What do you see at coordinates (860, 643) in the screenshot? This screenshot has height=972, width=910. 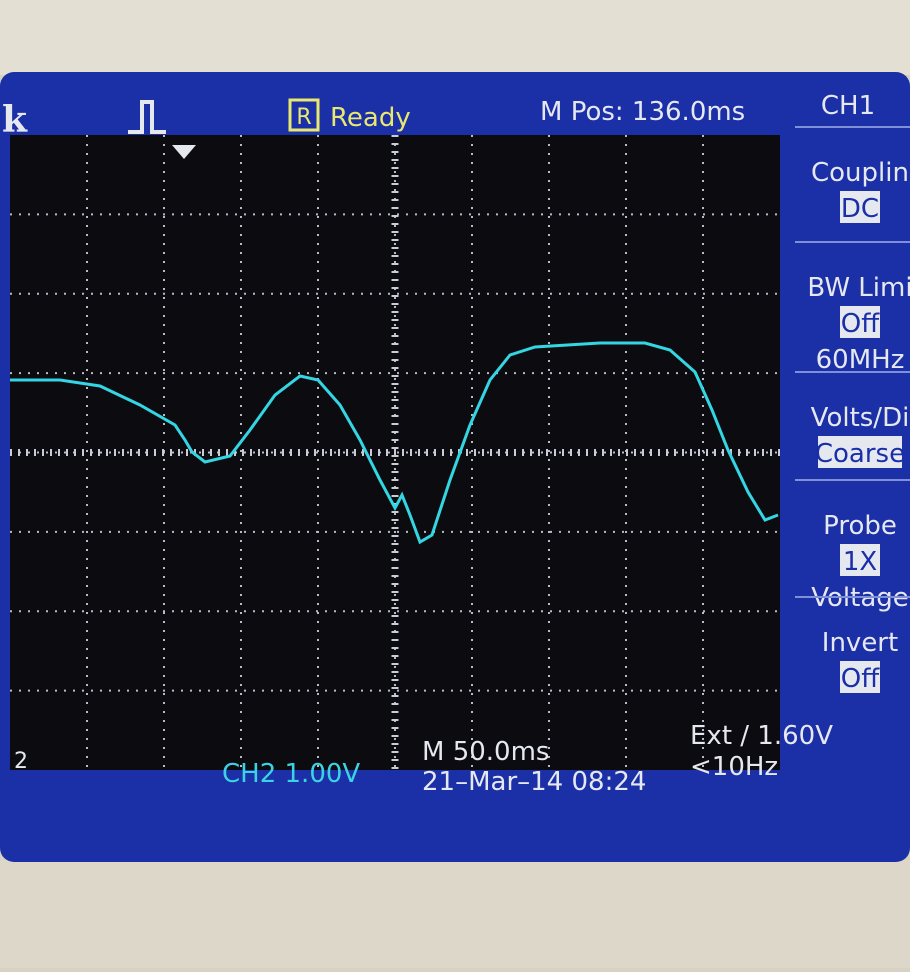 I see `menu-label: Invert` at bounding box center [860, 643].